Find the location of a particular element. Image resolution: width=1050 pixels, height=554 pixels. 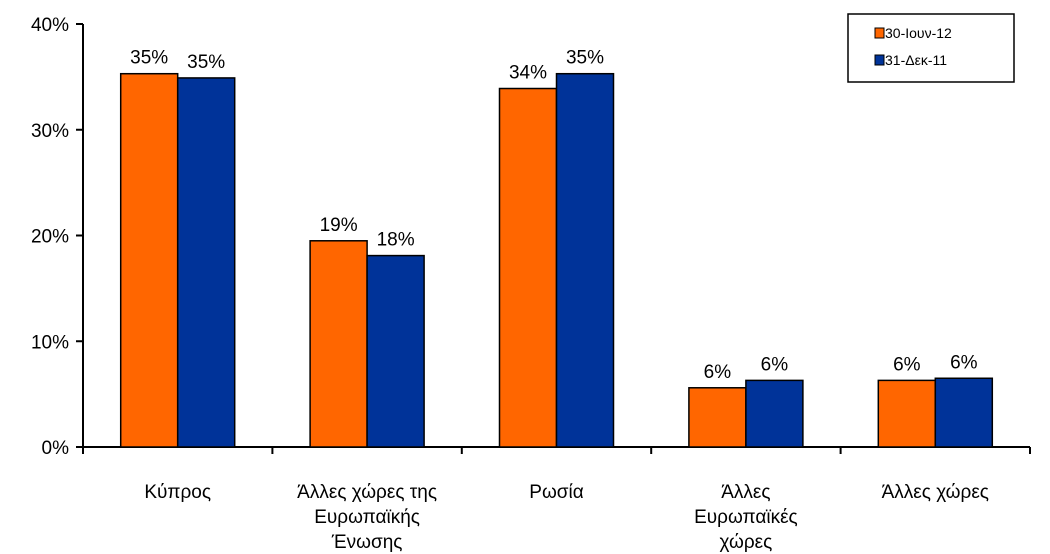

x-axis is located at coordinates (556, 450).